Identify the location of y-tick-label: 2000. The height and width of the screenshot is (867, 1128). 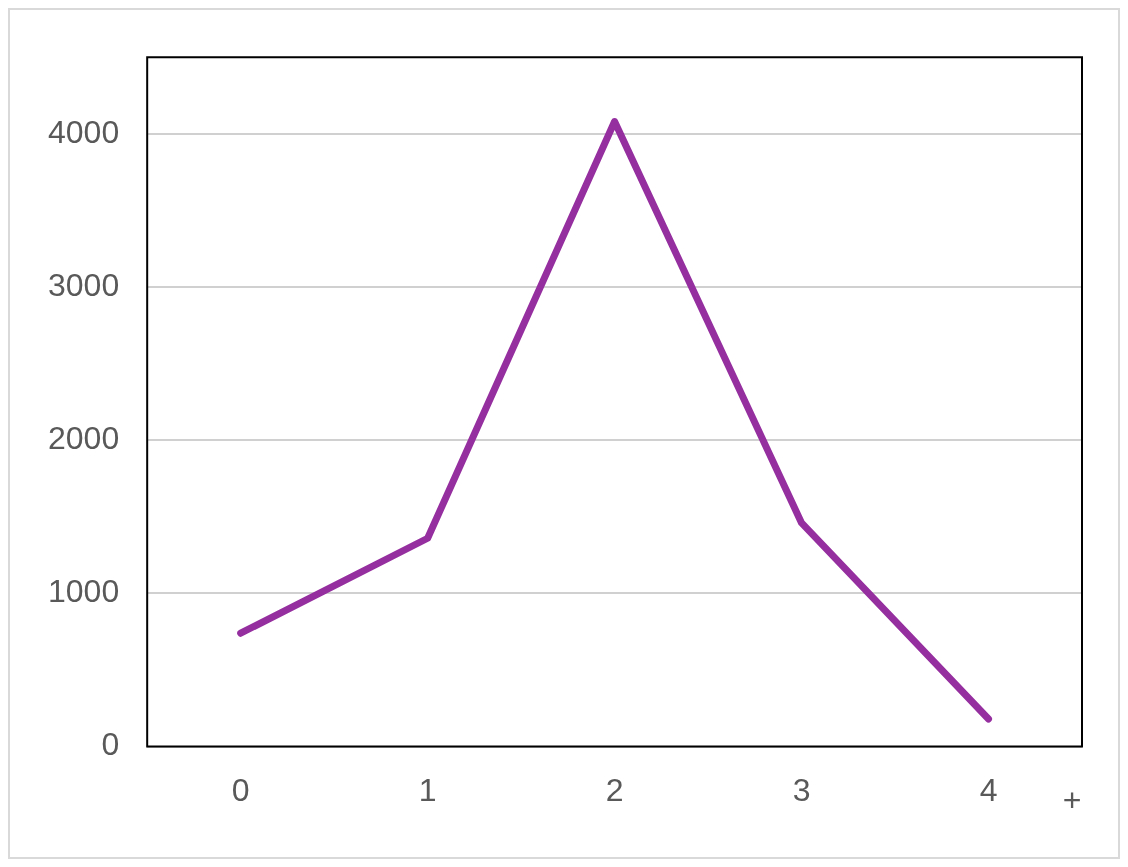
(84, 438).